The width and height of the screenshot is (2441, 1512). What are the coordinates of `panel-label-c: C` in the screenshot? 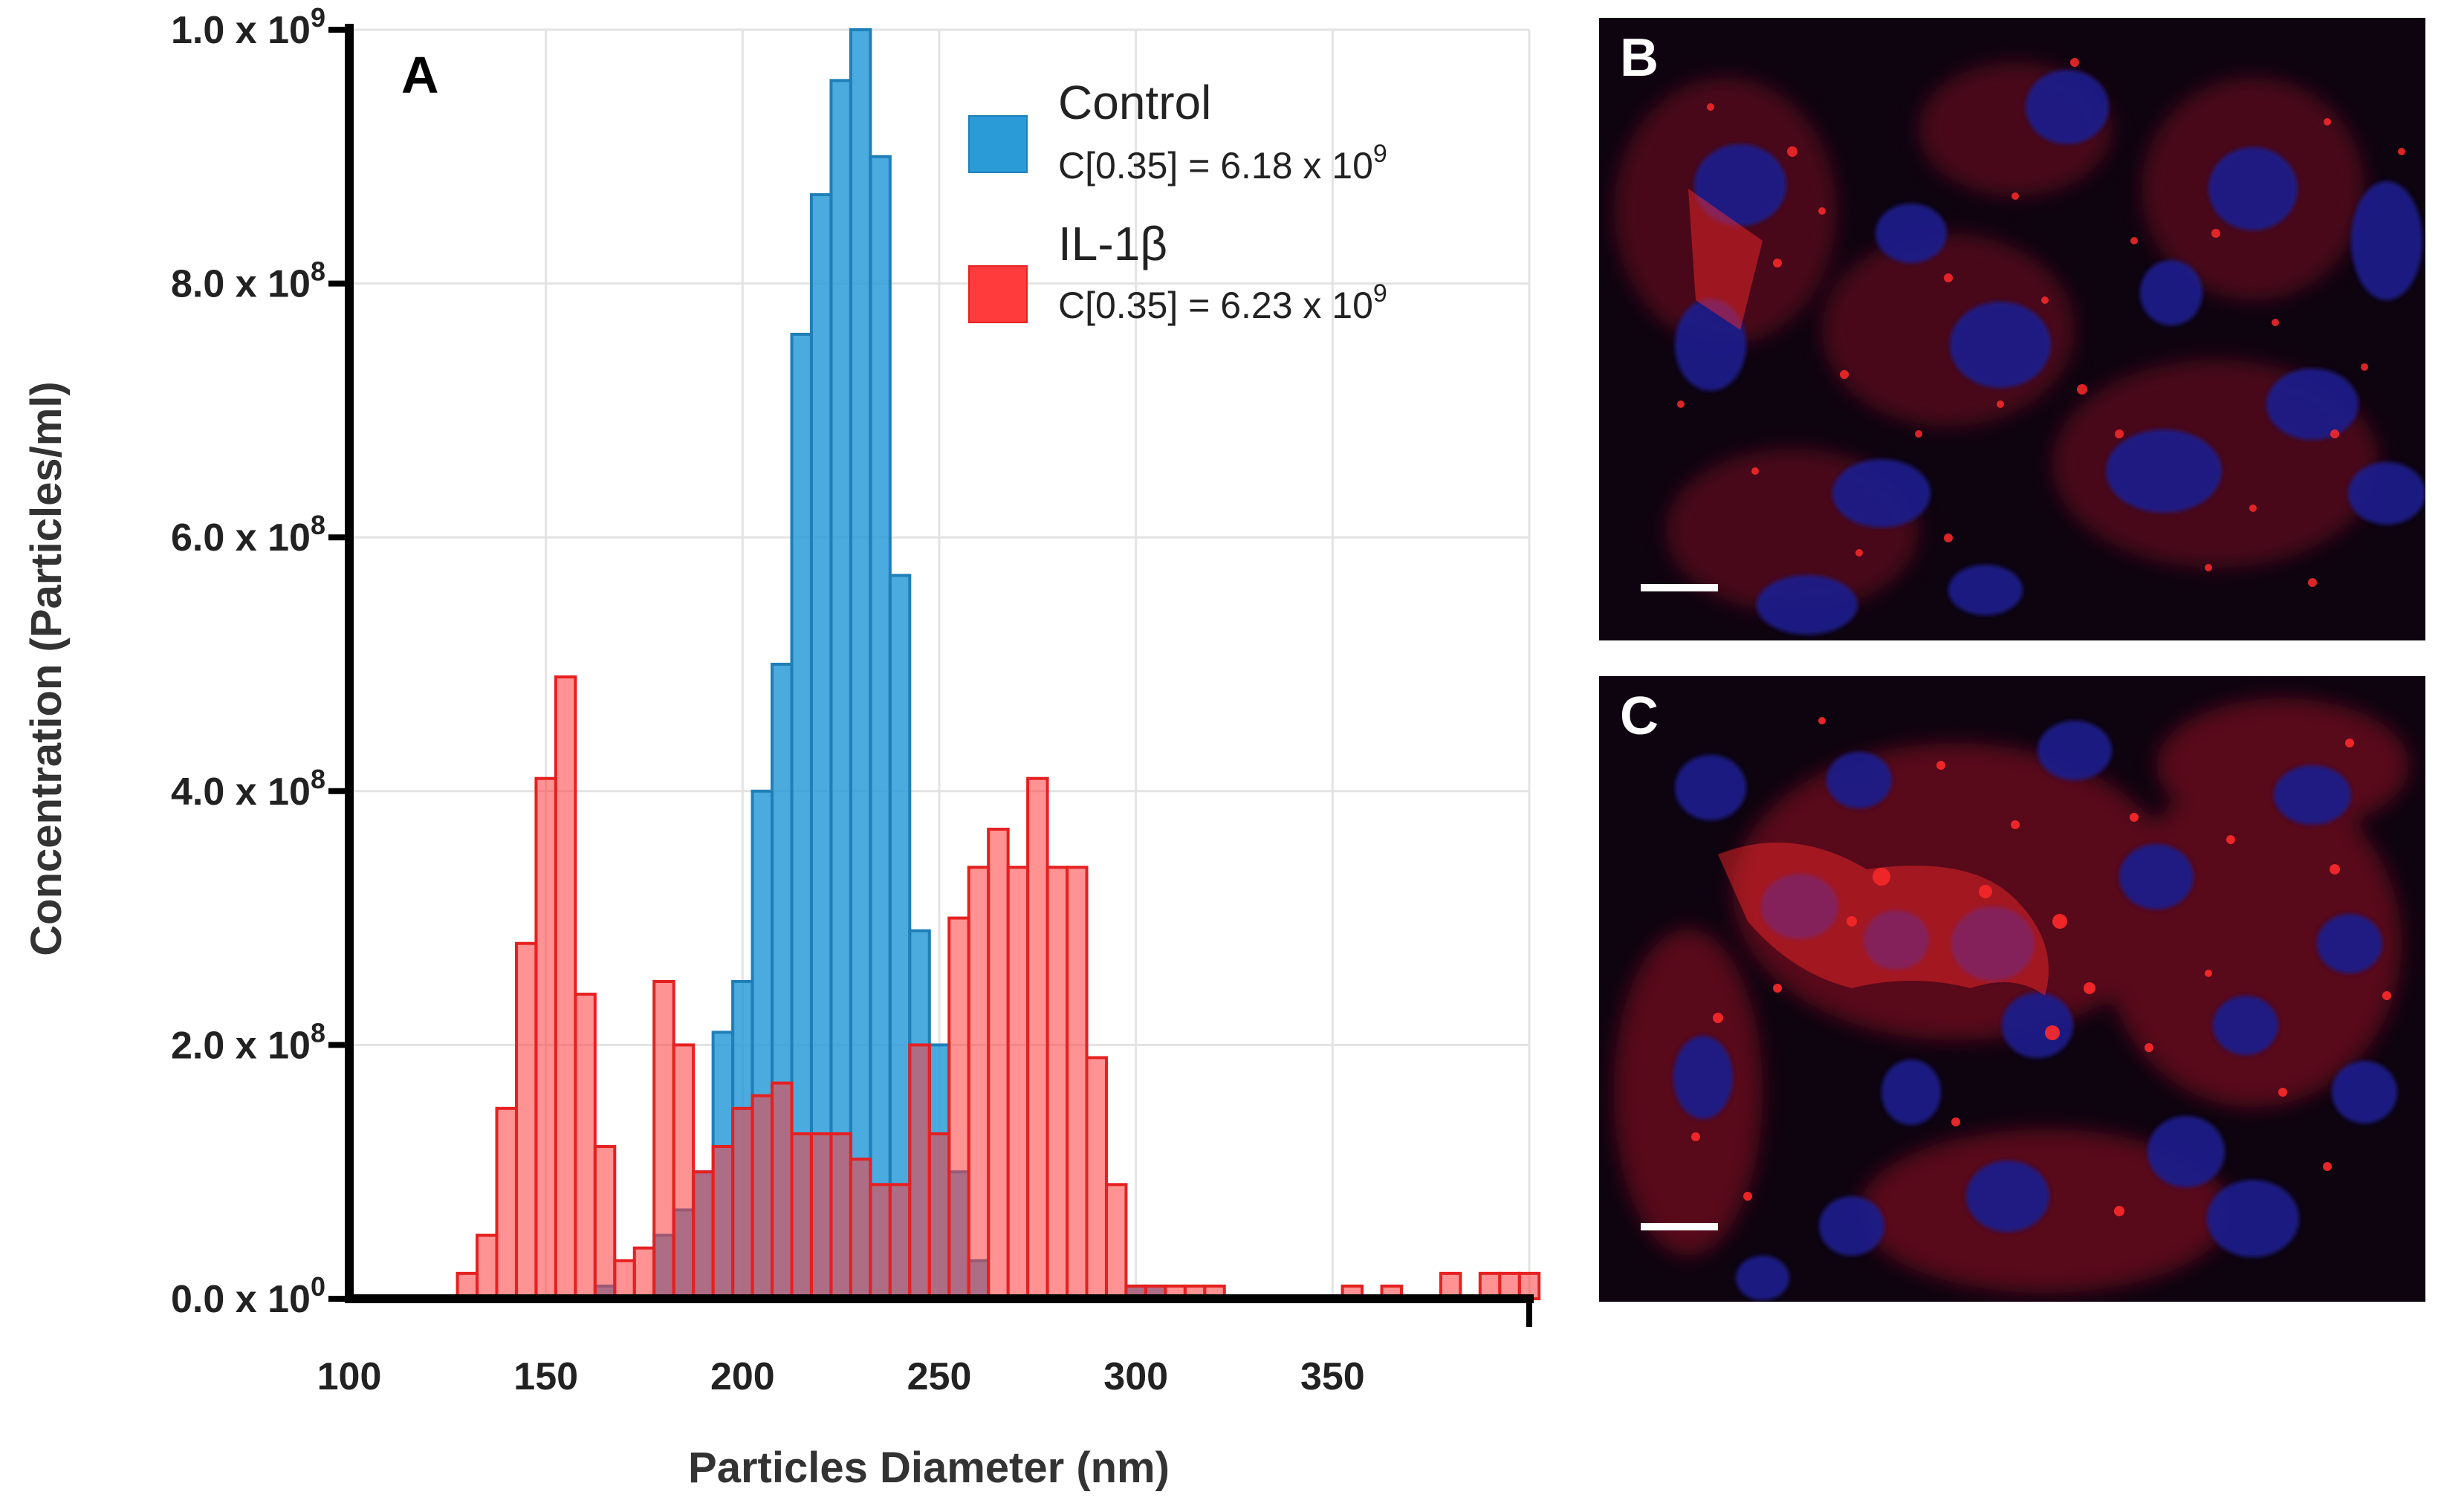 It's located at (1639, 716).